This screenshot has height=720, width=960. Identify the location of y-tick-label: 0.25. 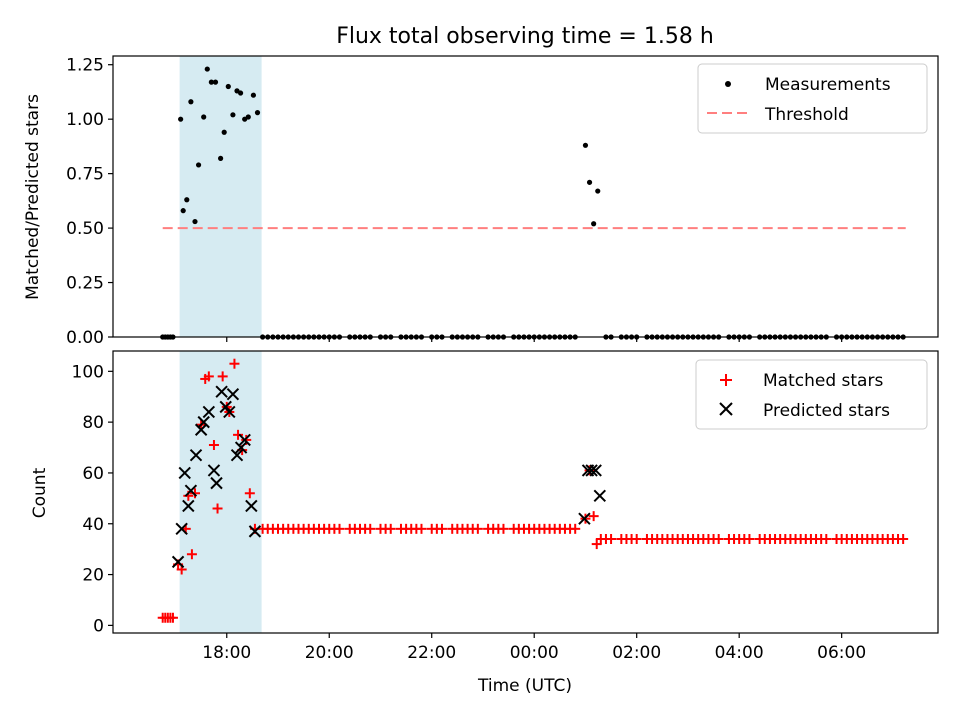
(85, 284).